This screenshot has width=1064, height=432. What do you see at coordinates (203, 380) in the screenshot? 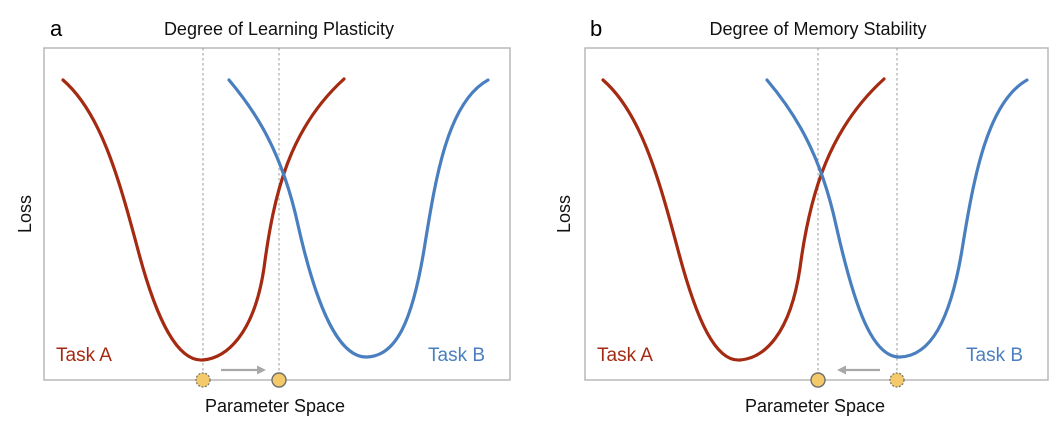
I see `panel-a-previous-parameter-marker` at bounding box center [203, 380].